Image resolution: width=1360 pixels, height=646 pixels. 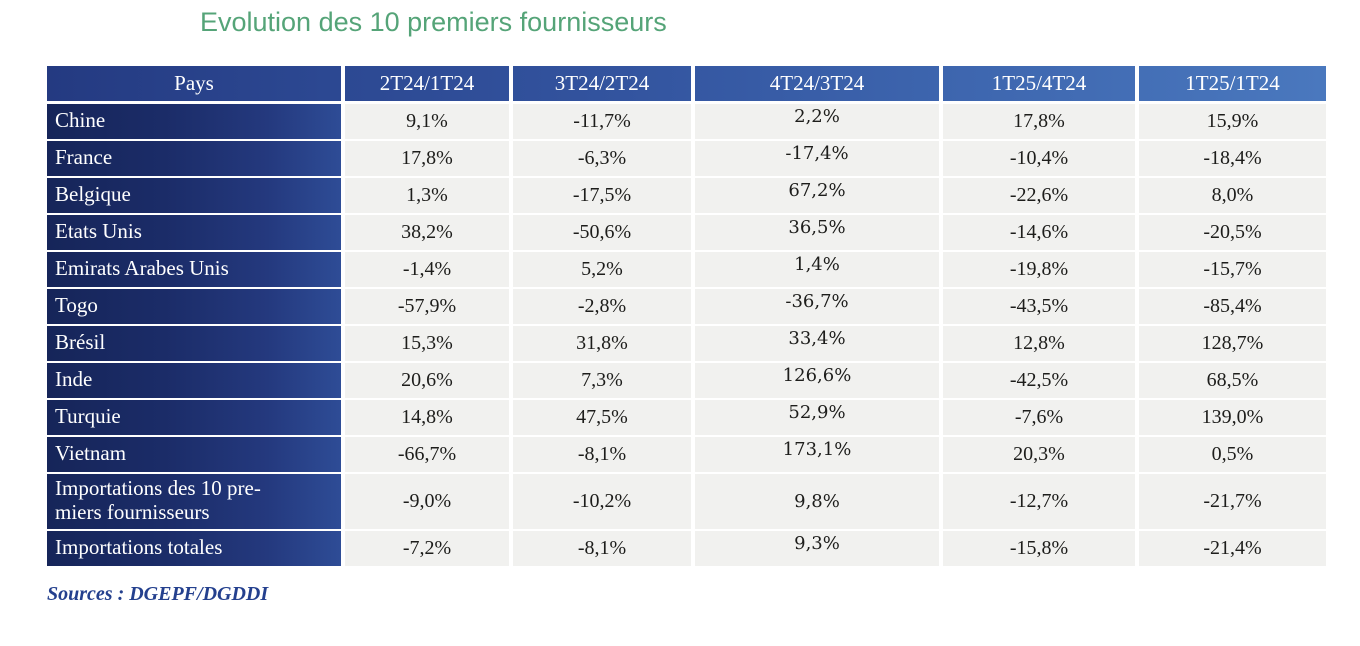 I want to click on value-cell: 20,6%, so click(x=429, y=381).